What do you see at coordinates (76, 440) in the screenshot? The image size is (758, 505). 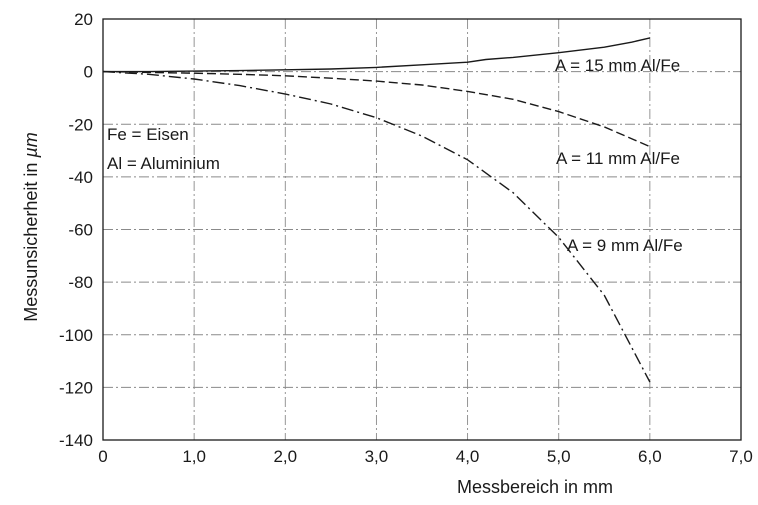 I see `y-tick-label: -140` at bounding box center [76, 440].